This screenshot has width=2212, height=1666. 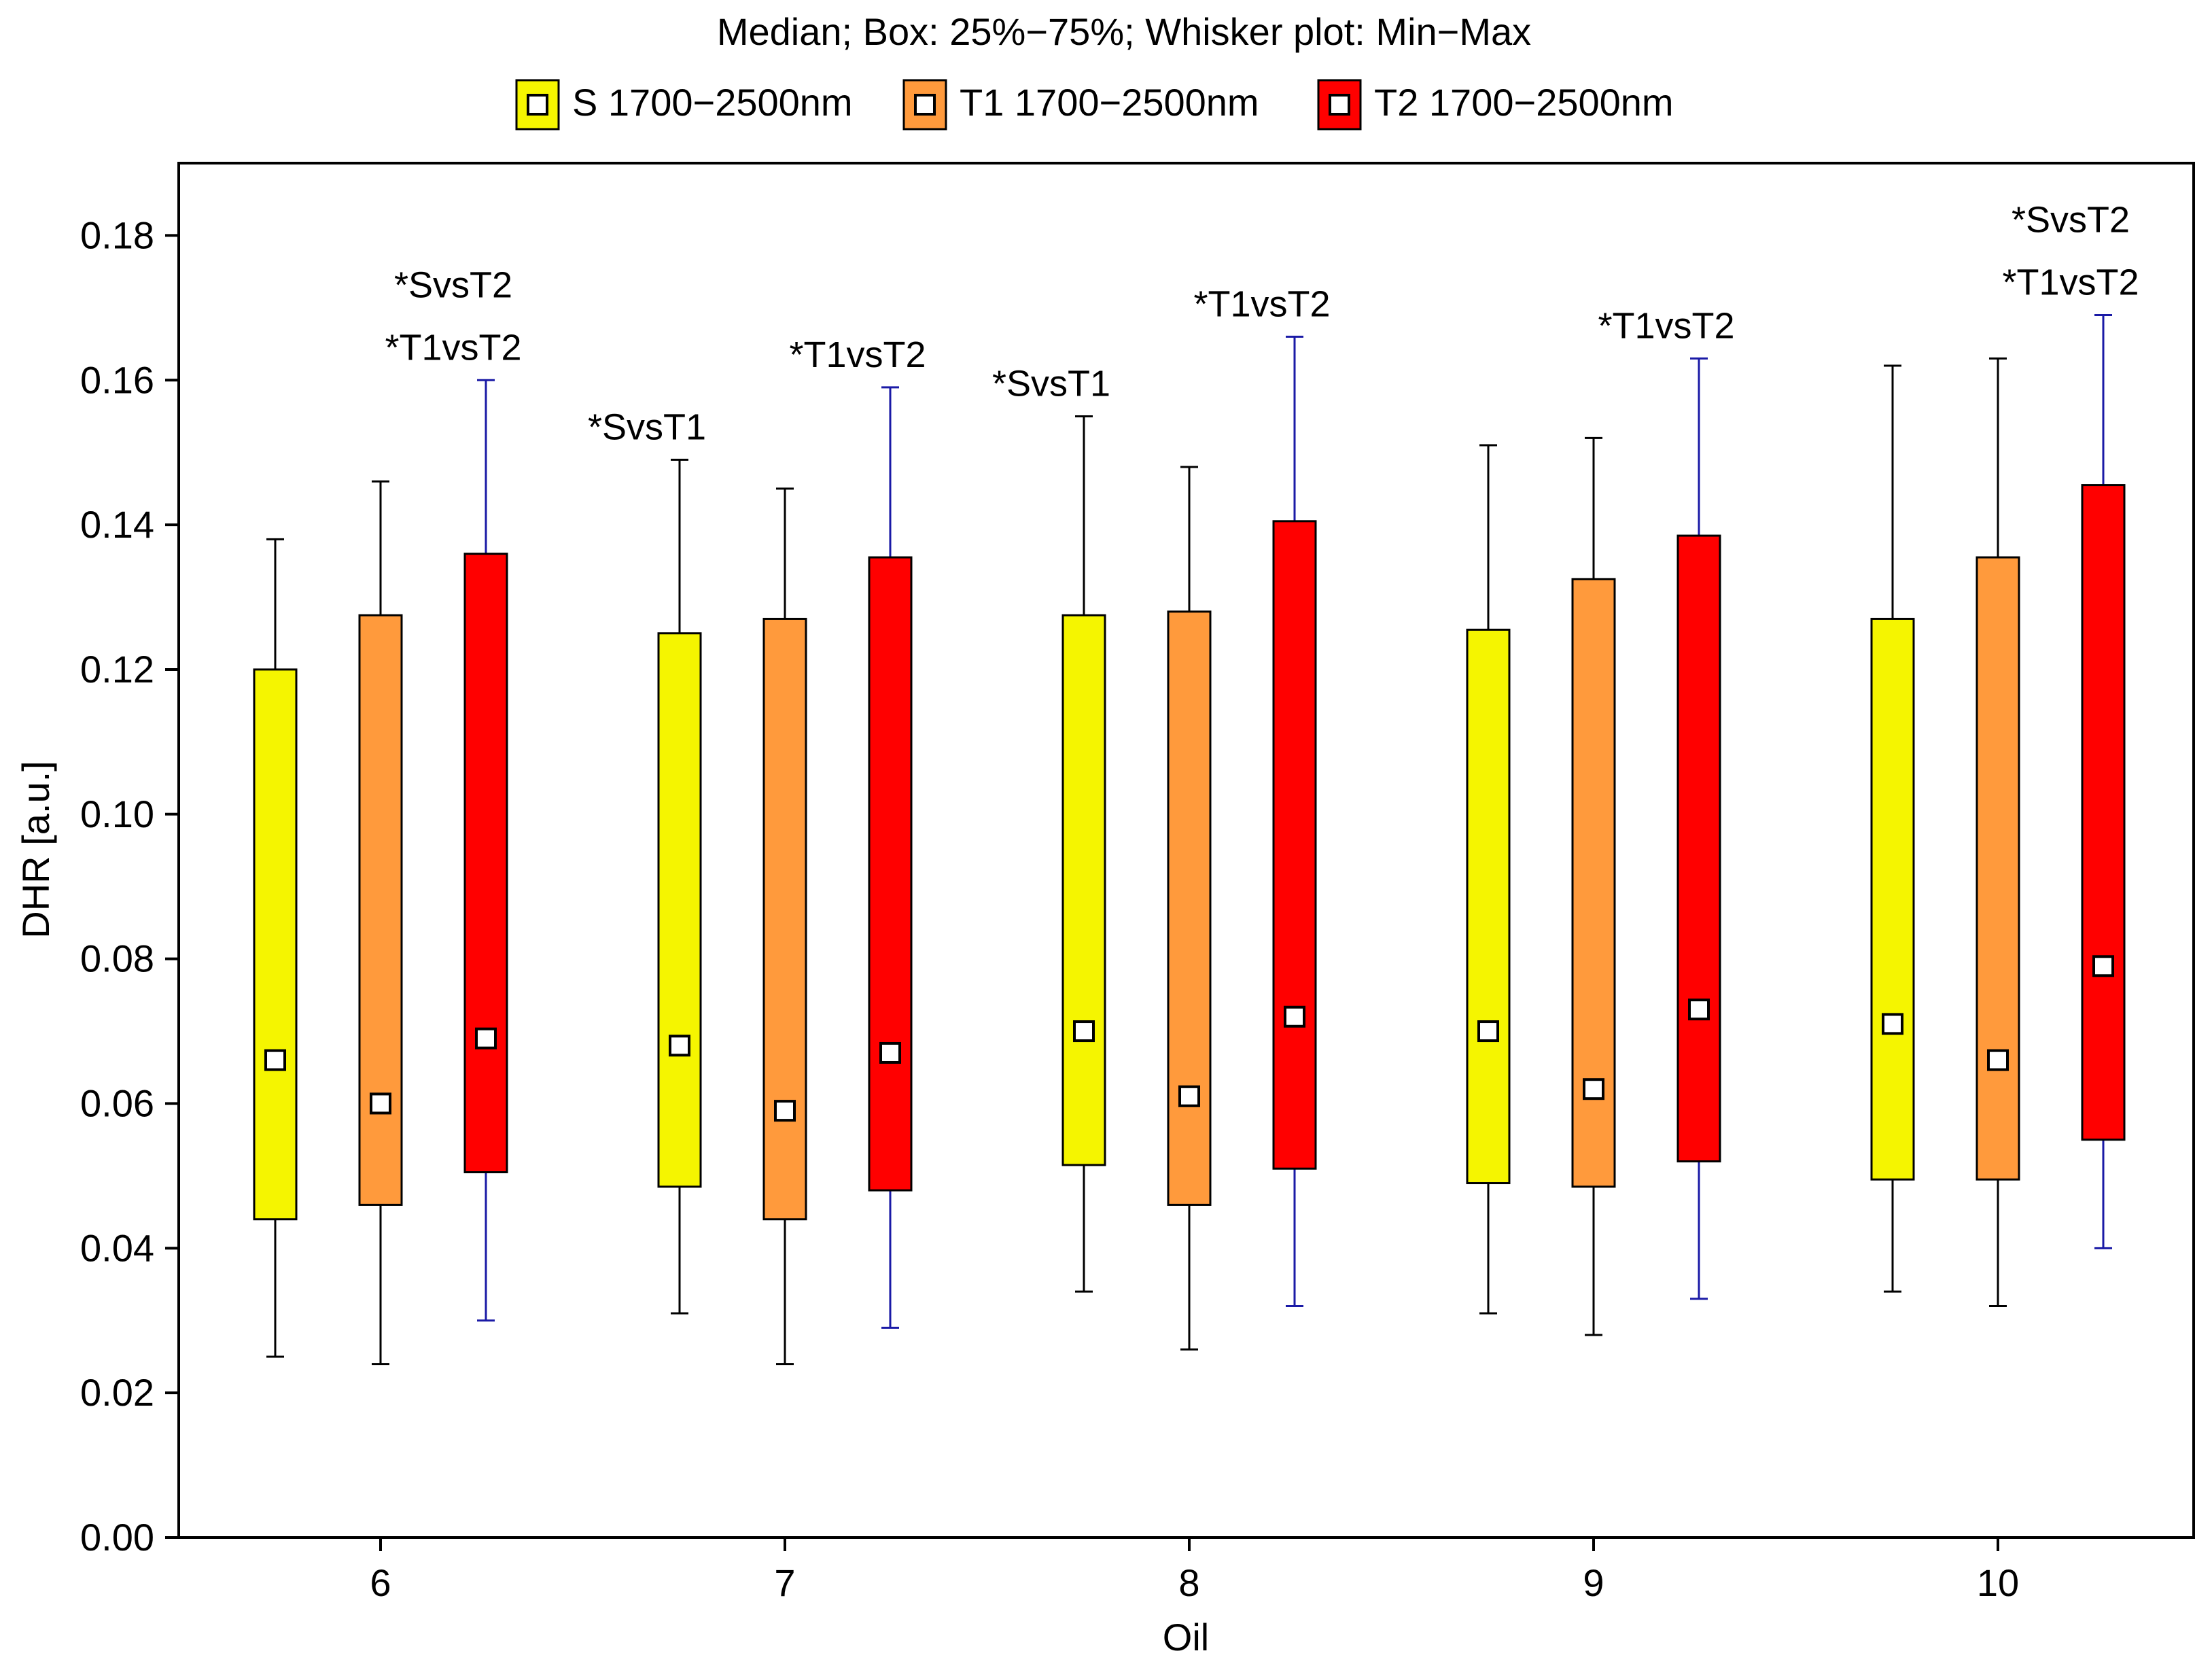 I want to click on x-axis-title: Oil, so click(x=1186, y=1637).